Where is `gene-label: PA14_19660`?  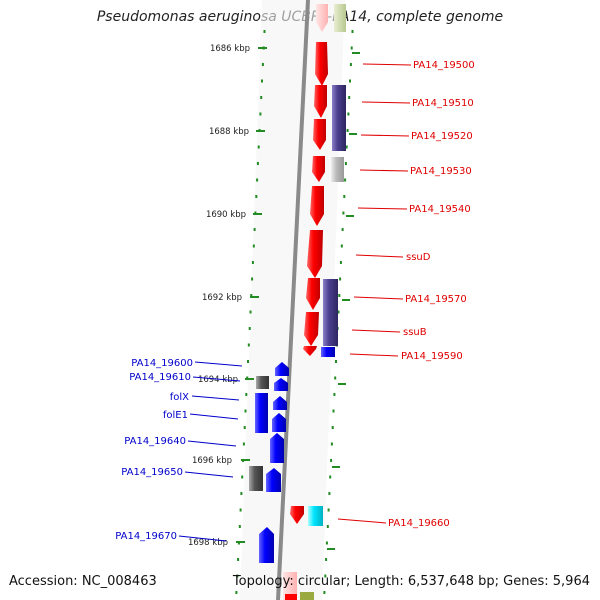 gene-label: PA14_19660 is located at coordinates (419, 523).